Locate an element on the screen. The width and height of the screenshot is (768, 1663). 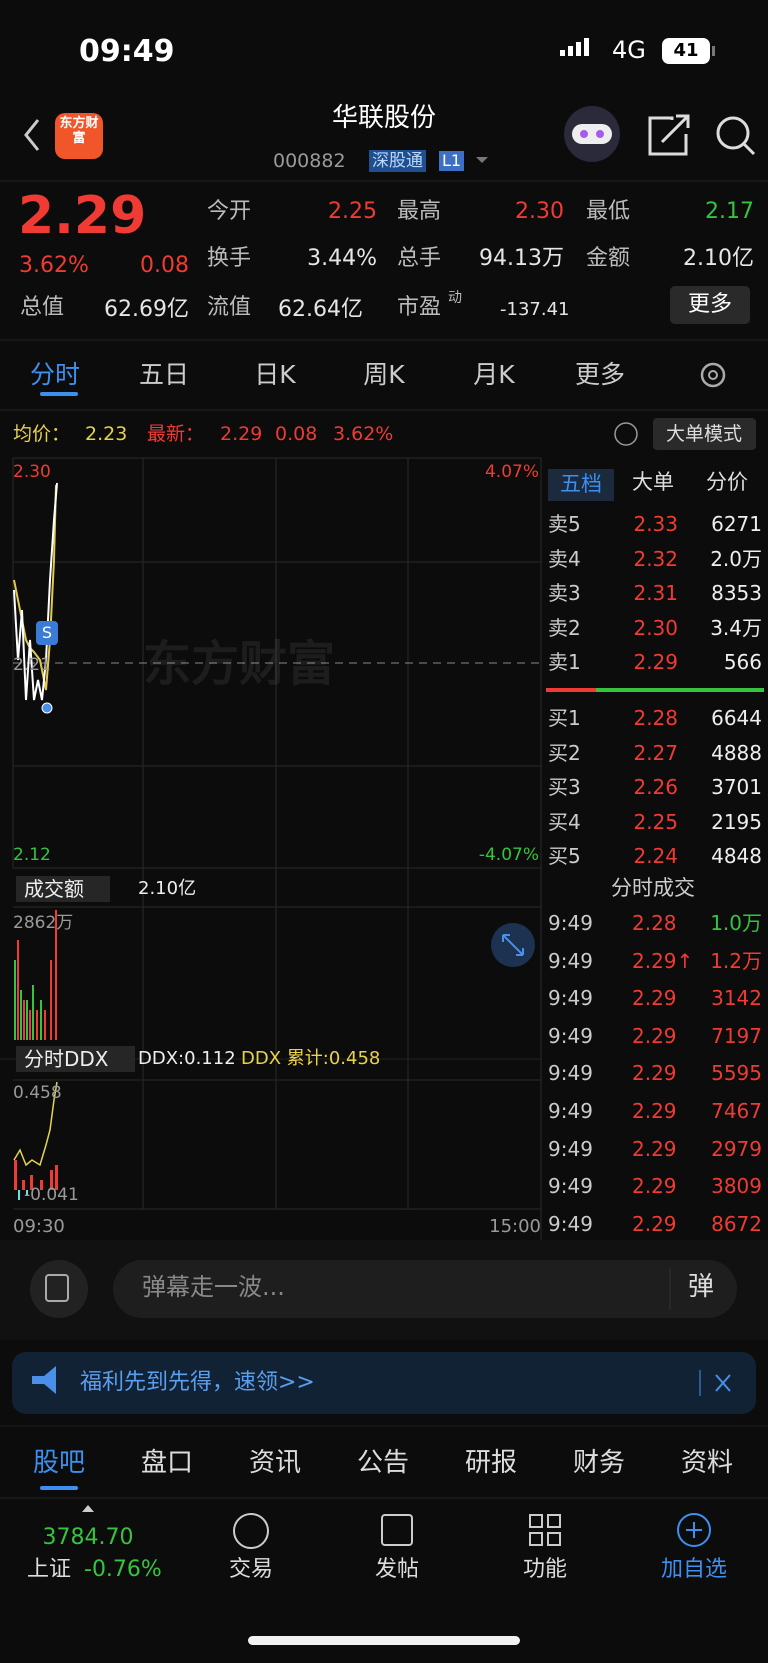
bottom-tab: 股吧 is located at coordinates (59, 1463).